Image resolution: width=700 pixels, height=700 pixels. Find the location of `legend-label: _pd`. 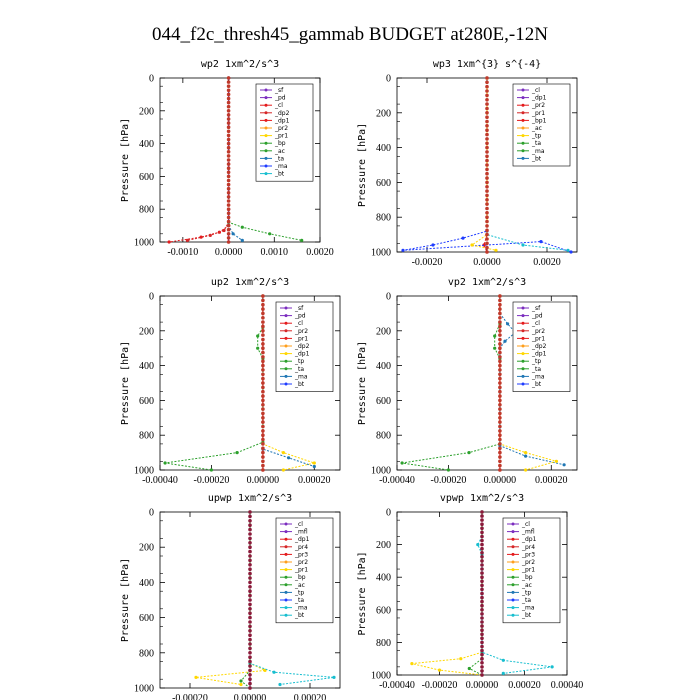

legend-label: _pd is located at coordinates (280, 98).